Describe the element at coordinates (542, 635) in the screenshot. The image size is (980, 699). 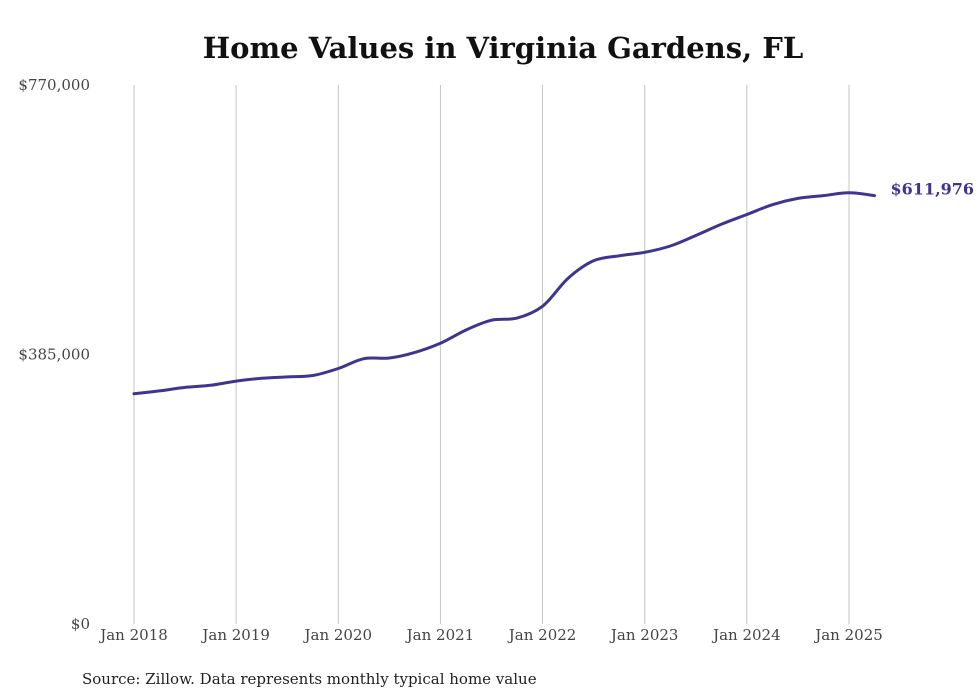
I see `x-tick-label: Jan 2022` at that location.